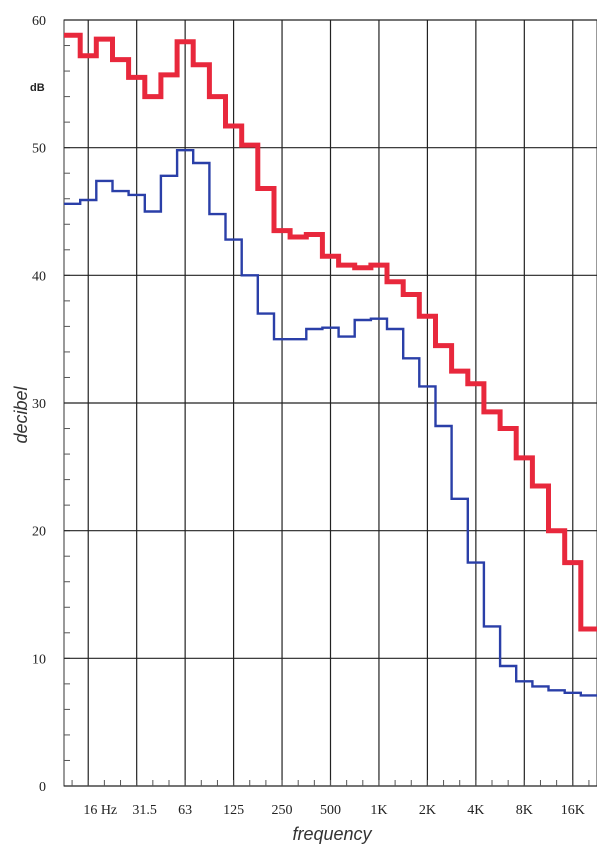 The height and width of the screenshot is (847, 597). Describe the element at coordinates (144, 810) in the screenshot. I see `x-tick-label: 31.5` at that location.